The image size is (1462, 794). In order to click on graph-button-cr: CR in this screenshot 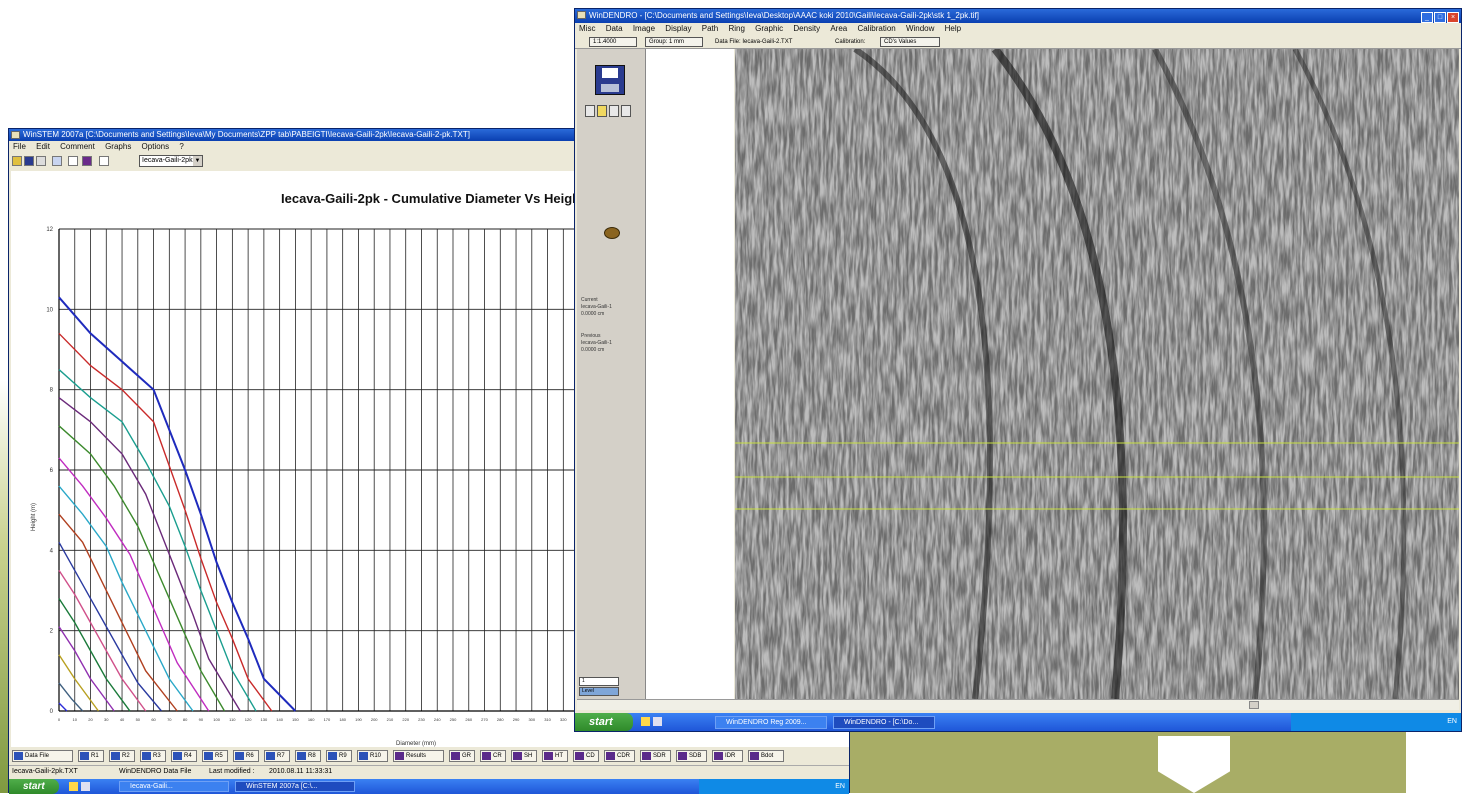, I will do `click(493, 756)`.